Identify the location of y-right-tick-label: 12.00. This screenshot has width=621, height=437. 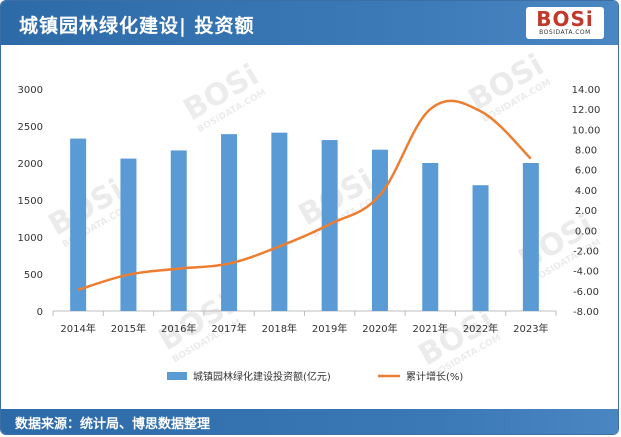
(586, 110).